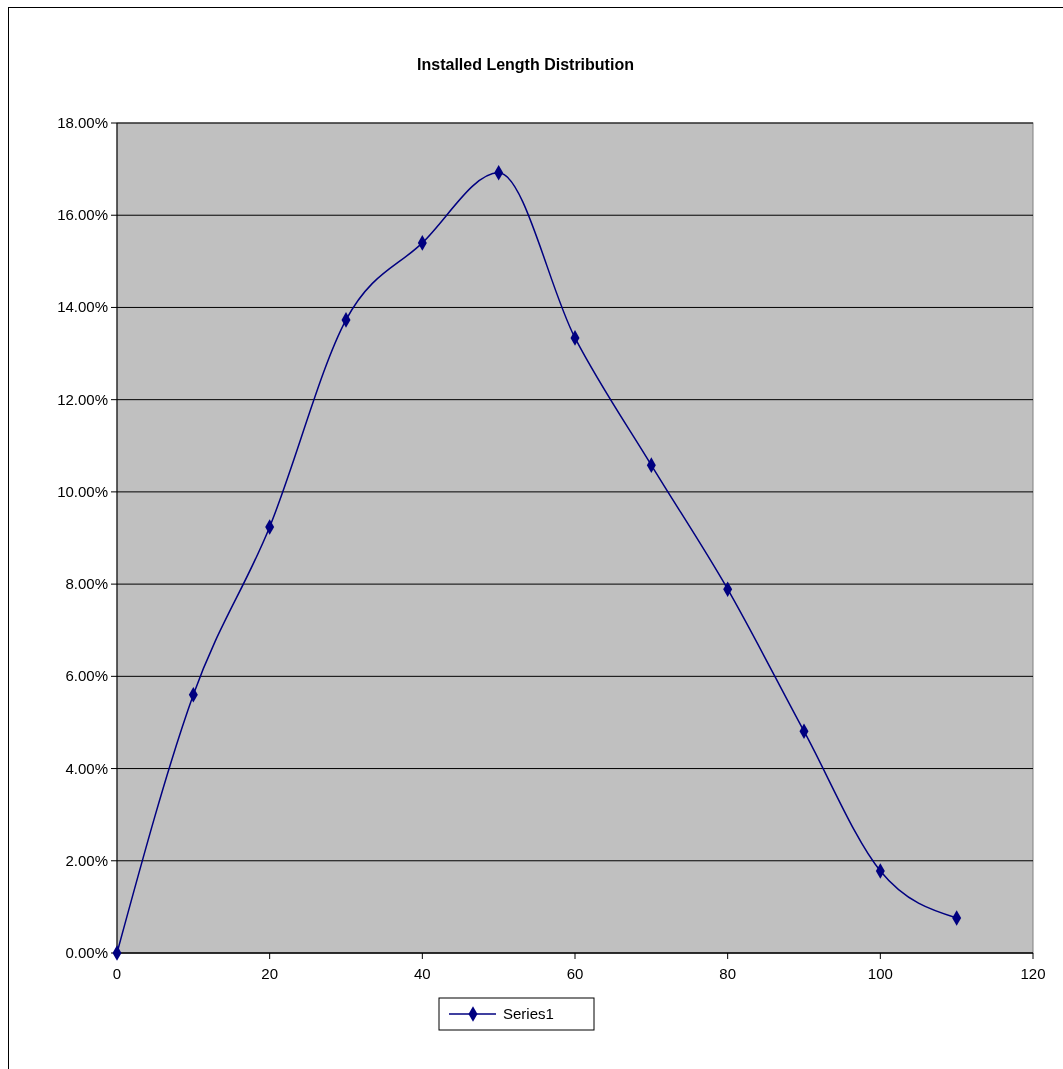 This screenshot has width=1063, height=1069. I want to click on y-tick-label: 18.00%, so click(82, 122).